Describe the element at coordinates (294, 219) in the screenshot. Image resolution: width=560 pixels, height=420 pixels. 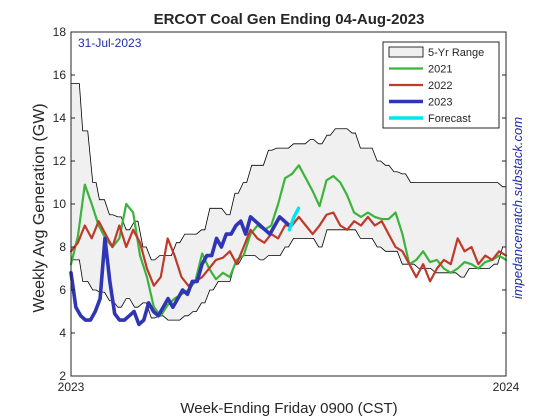
I see `forecast-line` at that location.